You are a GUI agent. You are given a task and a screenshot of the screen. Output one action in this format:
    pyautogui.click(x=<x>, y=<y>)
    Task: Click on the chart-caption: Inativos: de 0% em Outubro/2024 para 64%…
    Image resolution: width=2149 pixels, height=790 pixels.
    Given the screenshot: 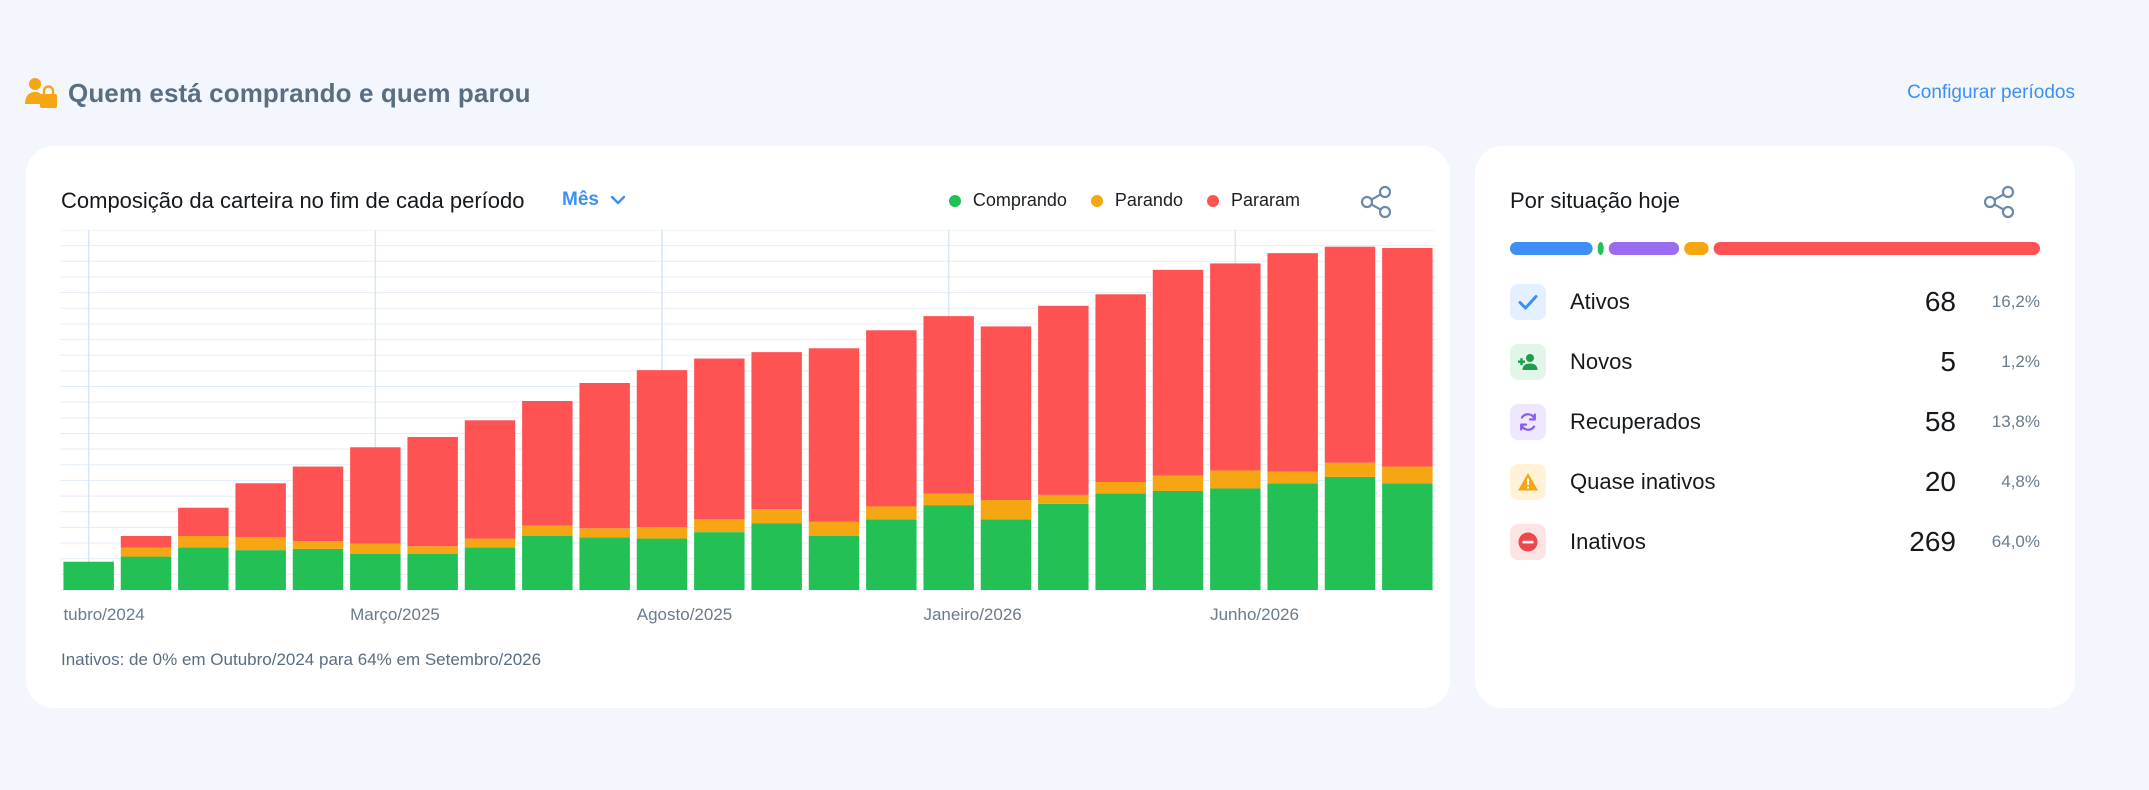 What is the action you would take?
    pyautogui.click(x=301, y=659)
    